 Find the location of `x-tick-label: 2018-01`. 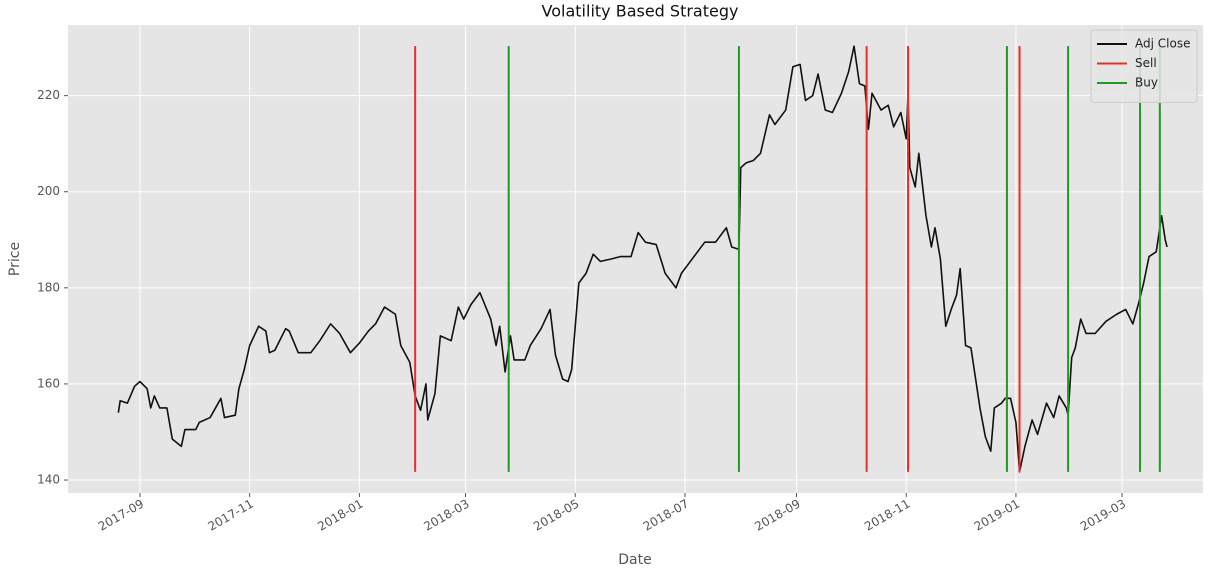

x-tick-label: 2018-01 is located at coordinates (340, 515).